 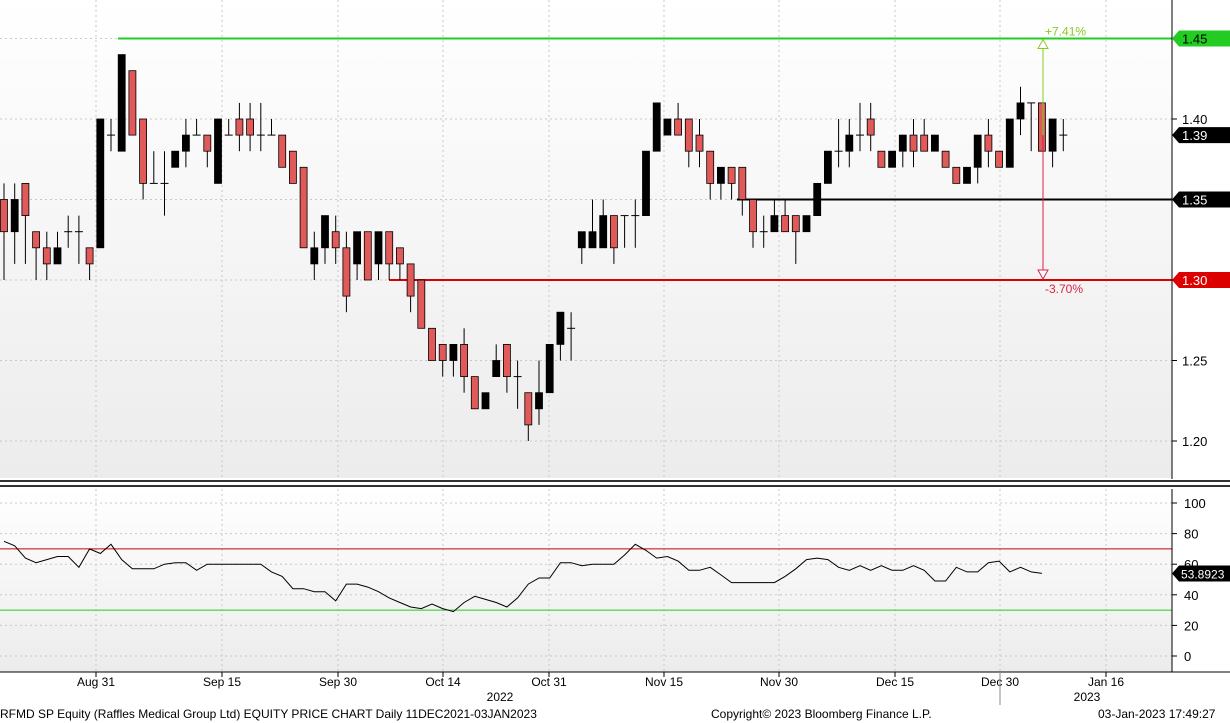 What do you see at coordinates (1043, 275) in the screenshot?
I see `loss-arrowhead` at bounding box center [1043, 275].